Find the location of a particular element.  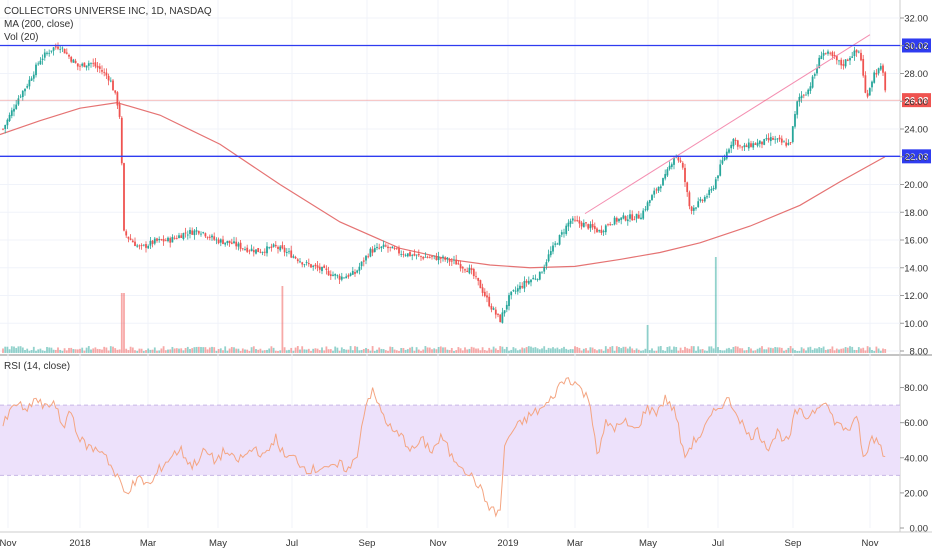

price-tick-label: 8.00 is located at coordinates (919, 352).